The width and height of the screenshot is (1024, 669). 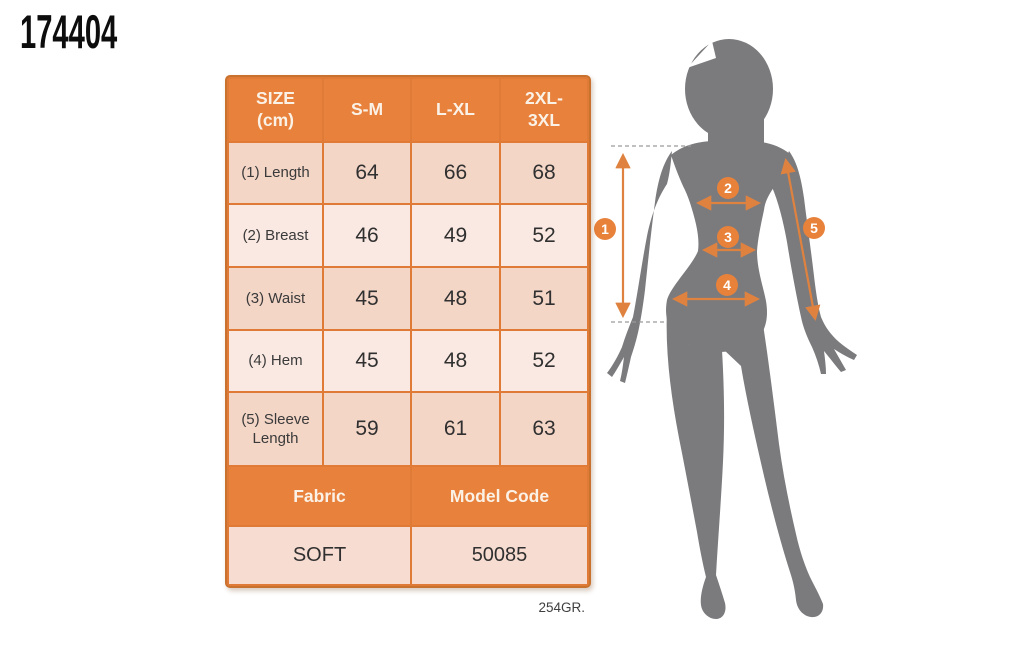 What do you see at coordinates (275, 429) in the screenshot?
I see `measure-label: (5) Sleeve Length` at bounding box center [275, 429].